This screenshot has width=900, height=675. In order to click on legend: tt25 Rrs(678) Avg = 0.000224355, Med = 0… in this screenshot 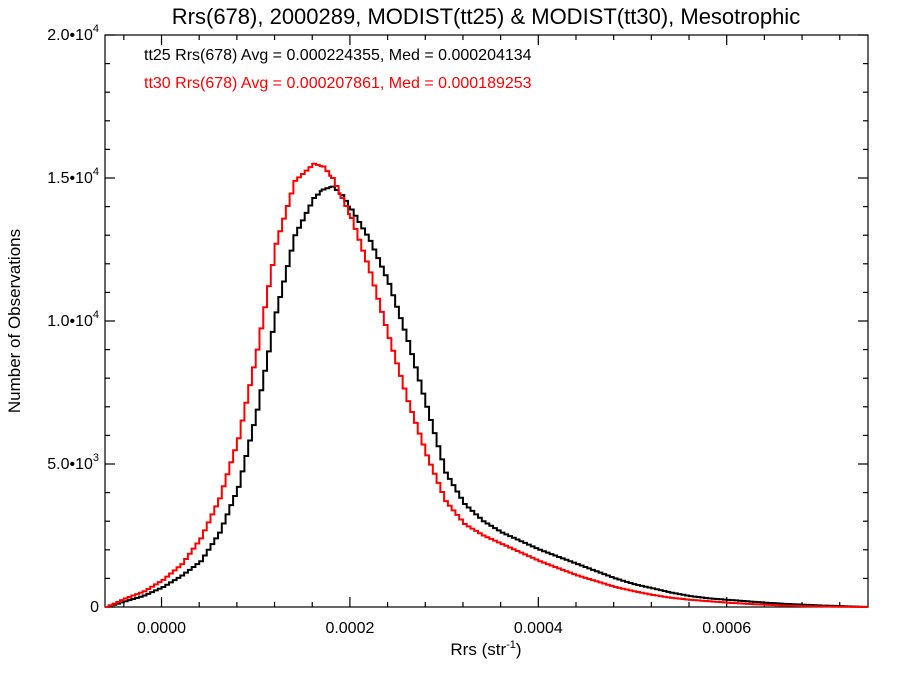, I will do `click(338, 69)`.